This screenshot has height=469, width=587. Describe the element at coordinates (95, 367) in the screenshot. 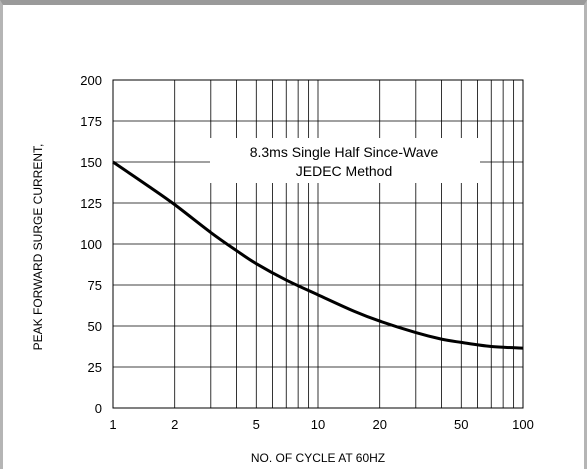

I see `y-tick-label: 25` at that location.